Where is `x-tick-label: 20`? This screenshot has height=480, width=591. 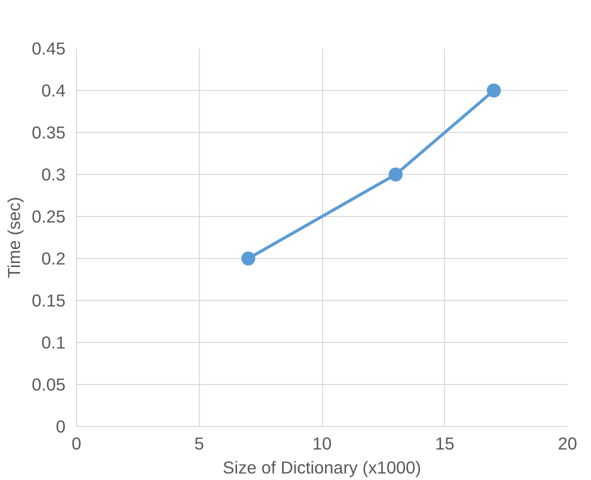 x-tick-label: 20 is located at coordinates (568, 444).